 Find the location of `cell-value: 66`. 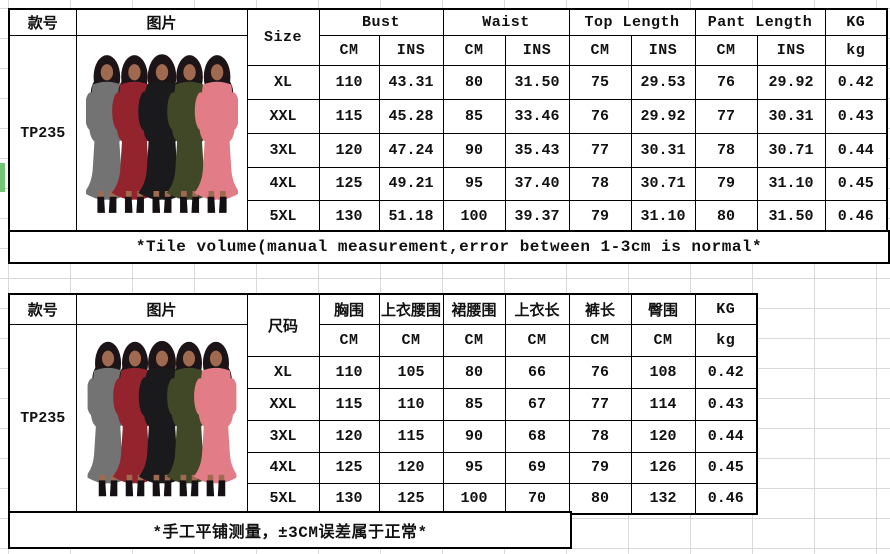

cell-value: 66 is located at coordinates (537, 372).